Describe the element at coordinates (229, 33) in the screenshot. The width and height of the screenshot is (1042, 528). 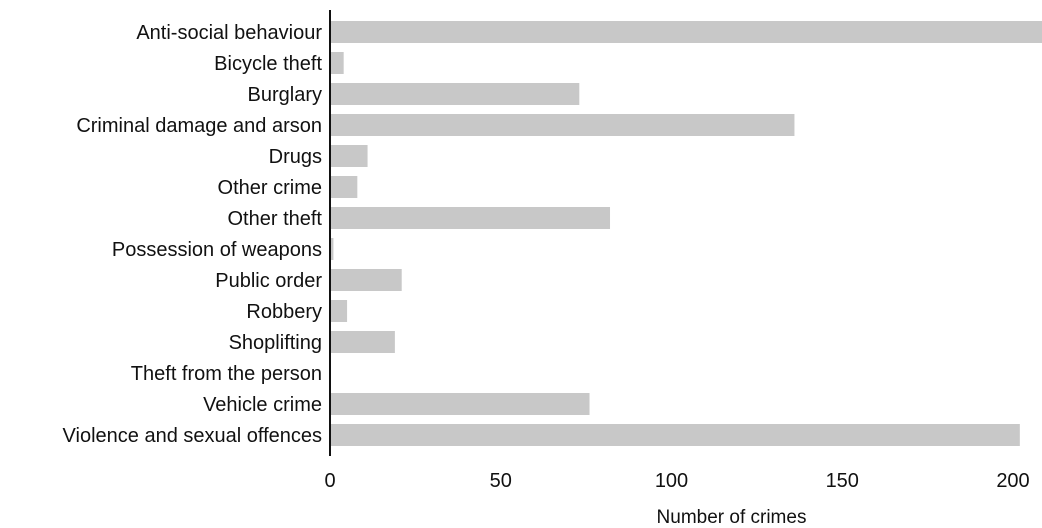
I see `category-label: Anti-social behaviour` at that location.